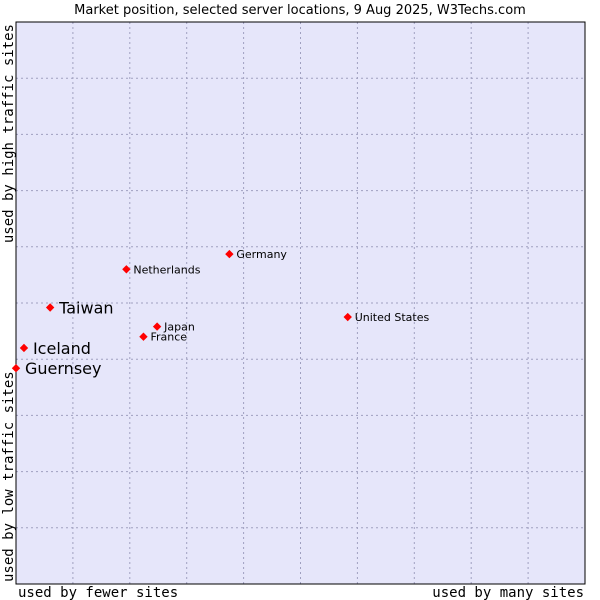  Describe the element at coordinates (166, 269) in the screenshot. I see `point-label: Netherlands` at that location.